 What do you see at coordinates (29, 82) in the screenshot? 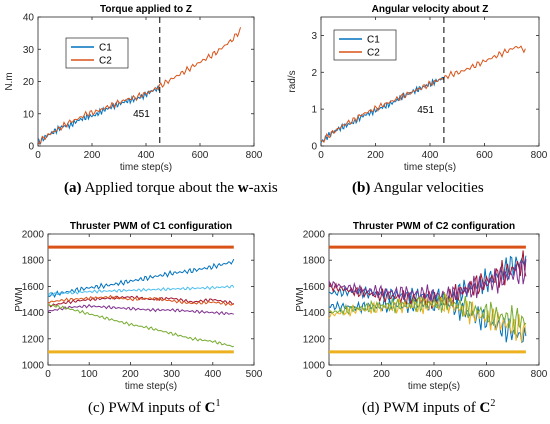
I see `y-tick-label: 20` at bounding box center [29, 82].